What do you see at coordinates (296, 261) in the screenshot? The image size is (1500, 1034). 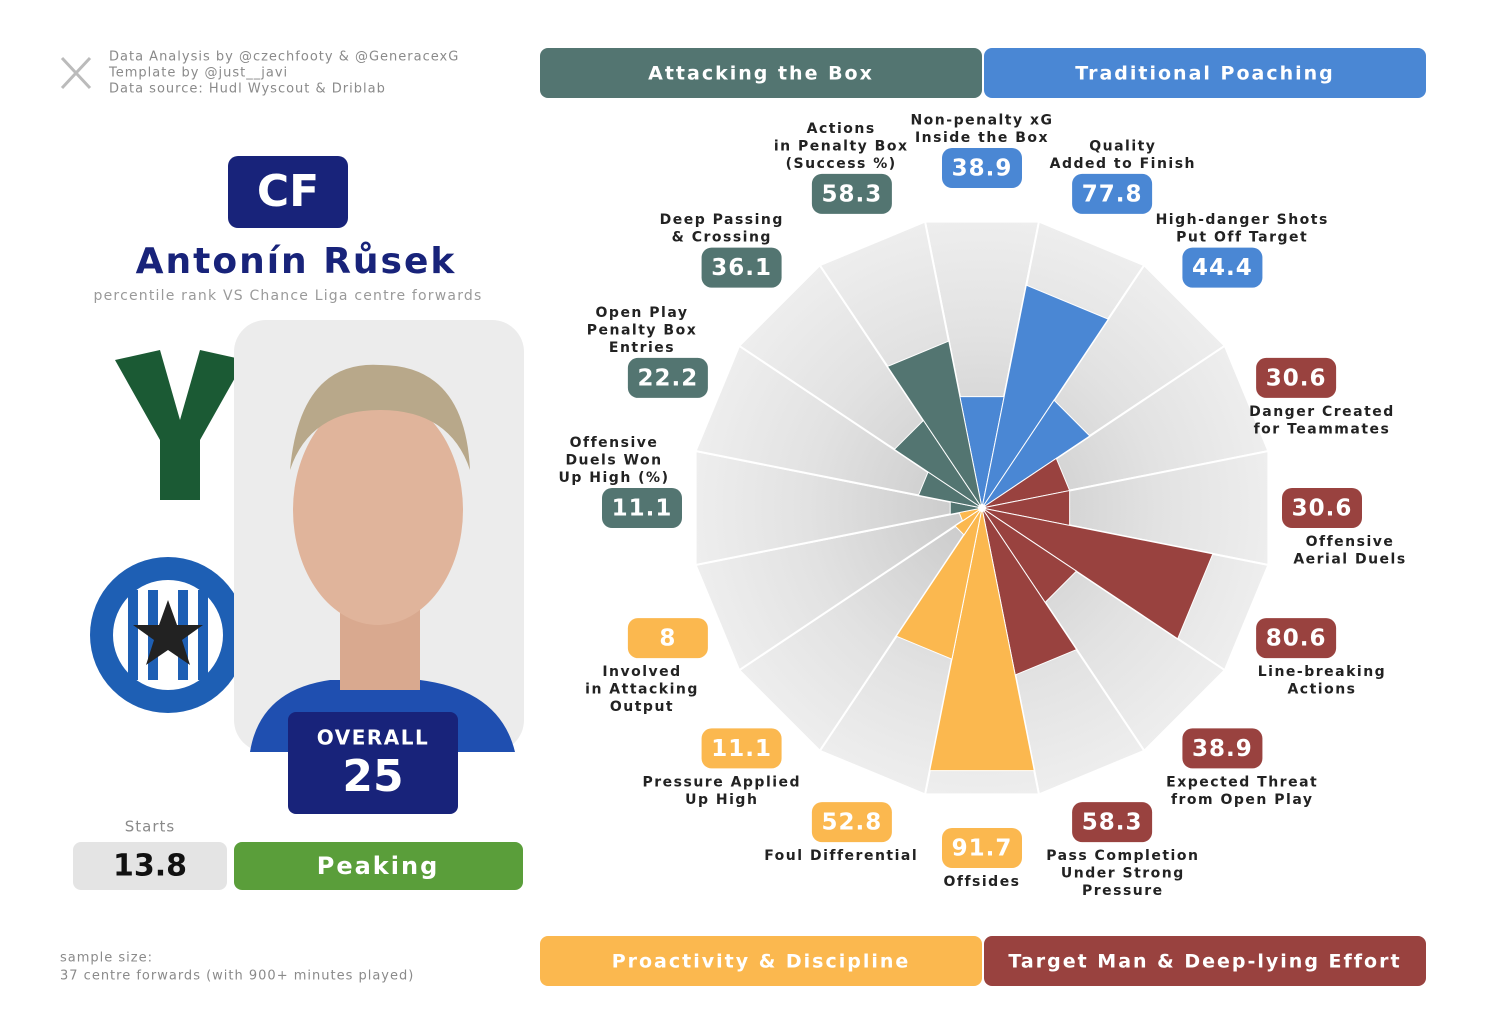 I see `player-name: Antonín Růsek` at bounding box center [296, 261].